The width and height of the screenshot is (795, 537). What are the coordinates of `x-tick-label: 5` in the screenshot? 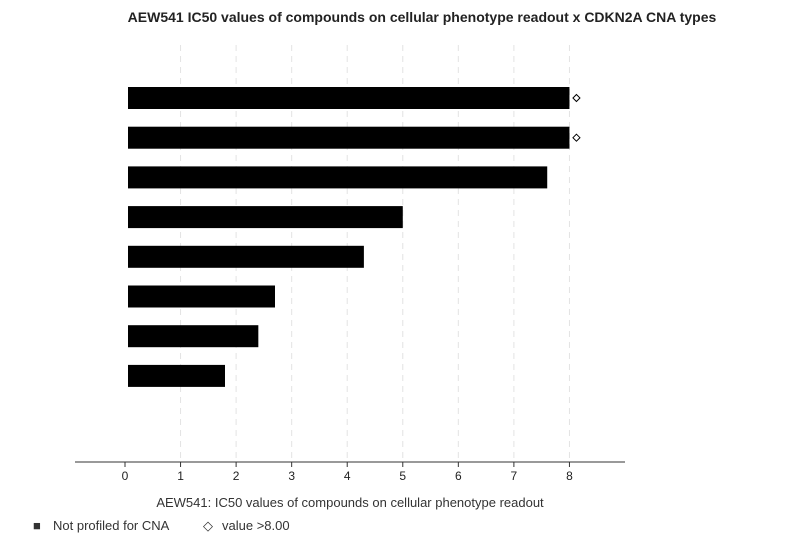 It's located at (402, 476).